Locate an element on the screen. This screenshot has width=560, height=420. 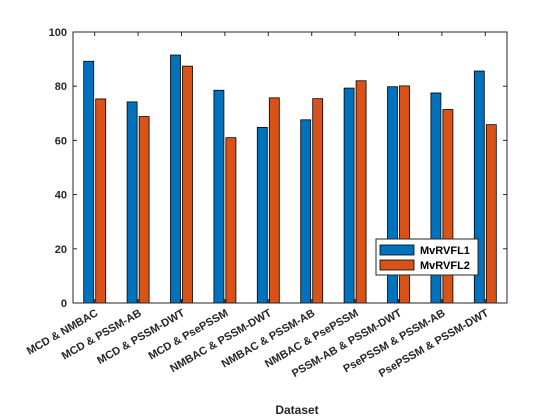
y-tick-label: 80 is located at coordinates (61, 87).